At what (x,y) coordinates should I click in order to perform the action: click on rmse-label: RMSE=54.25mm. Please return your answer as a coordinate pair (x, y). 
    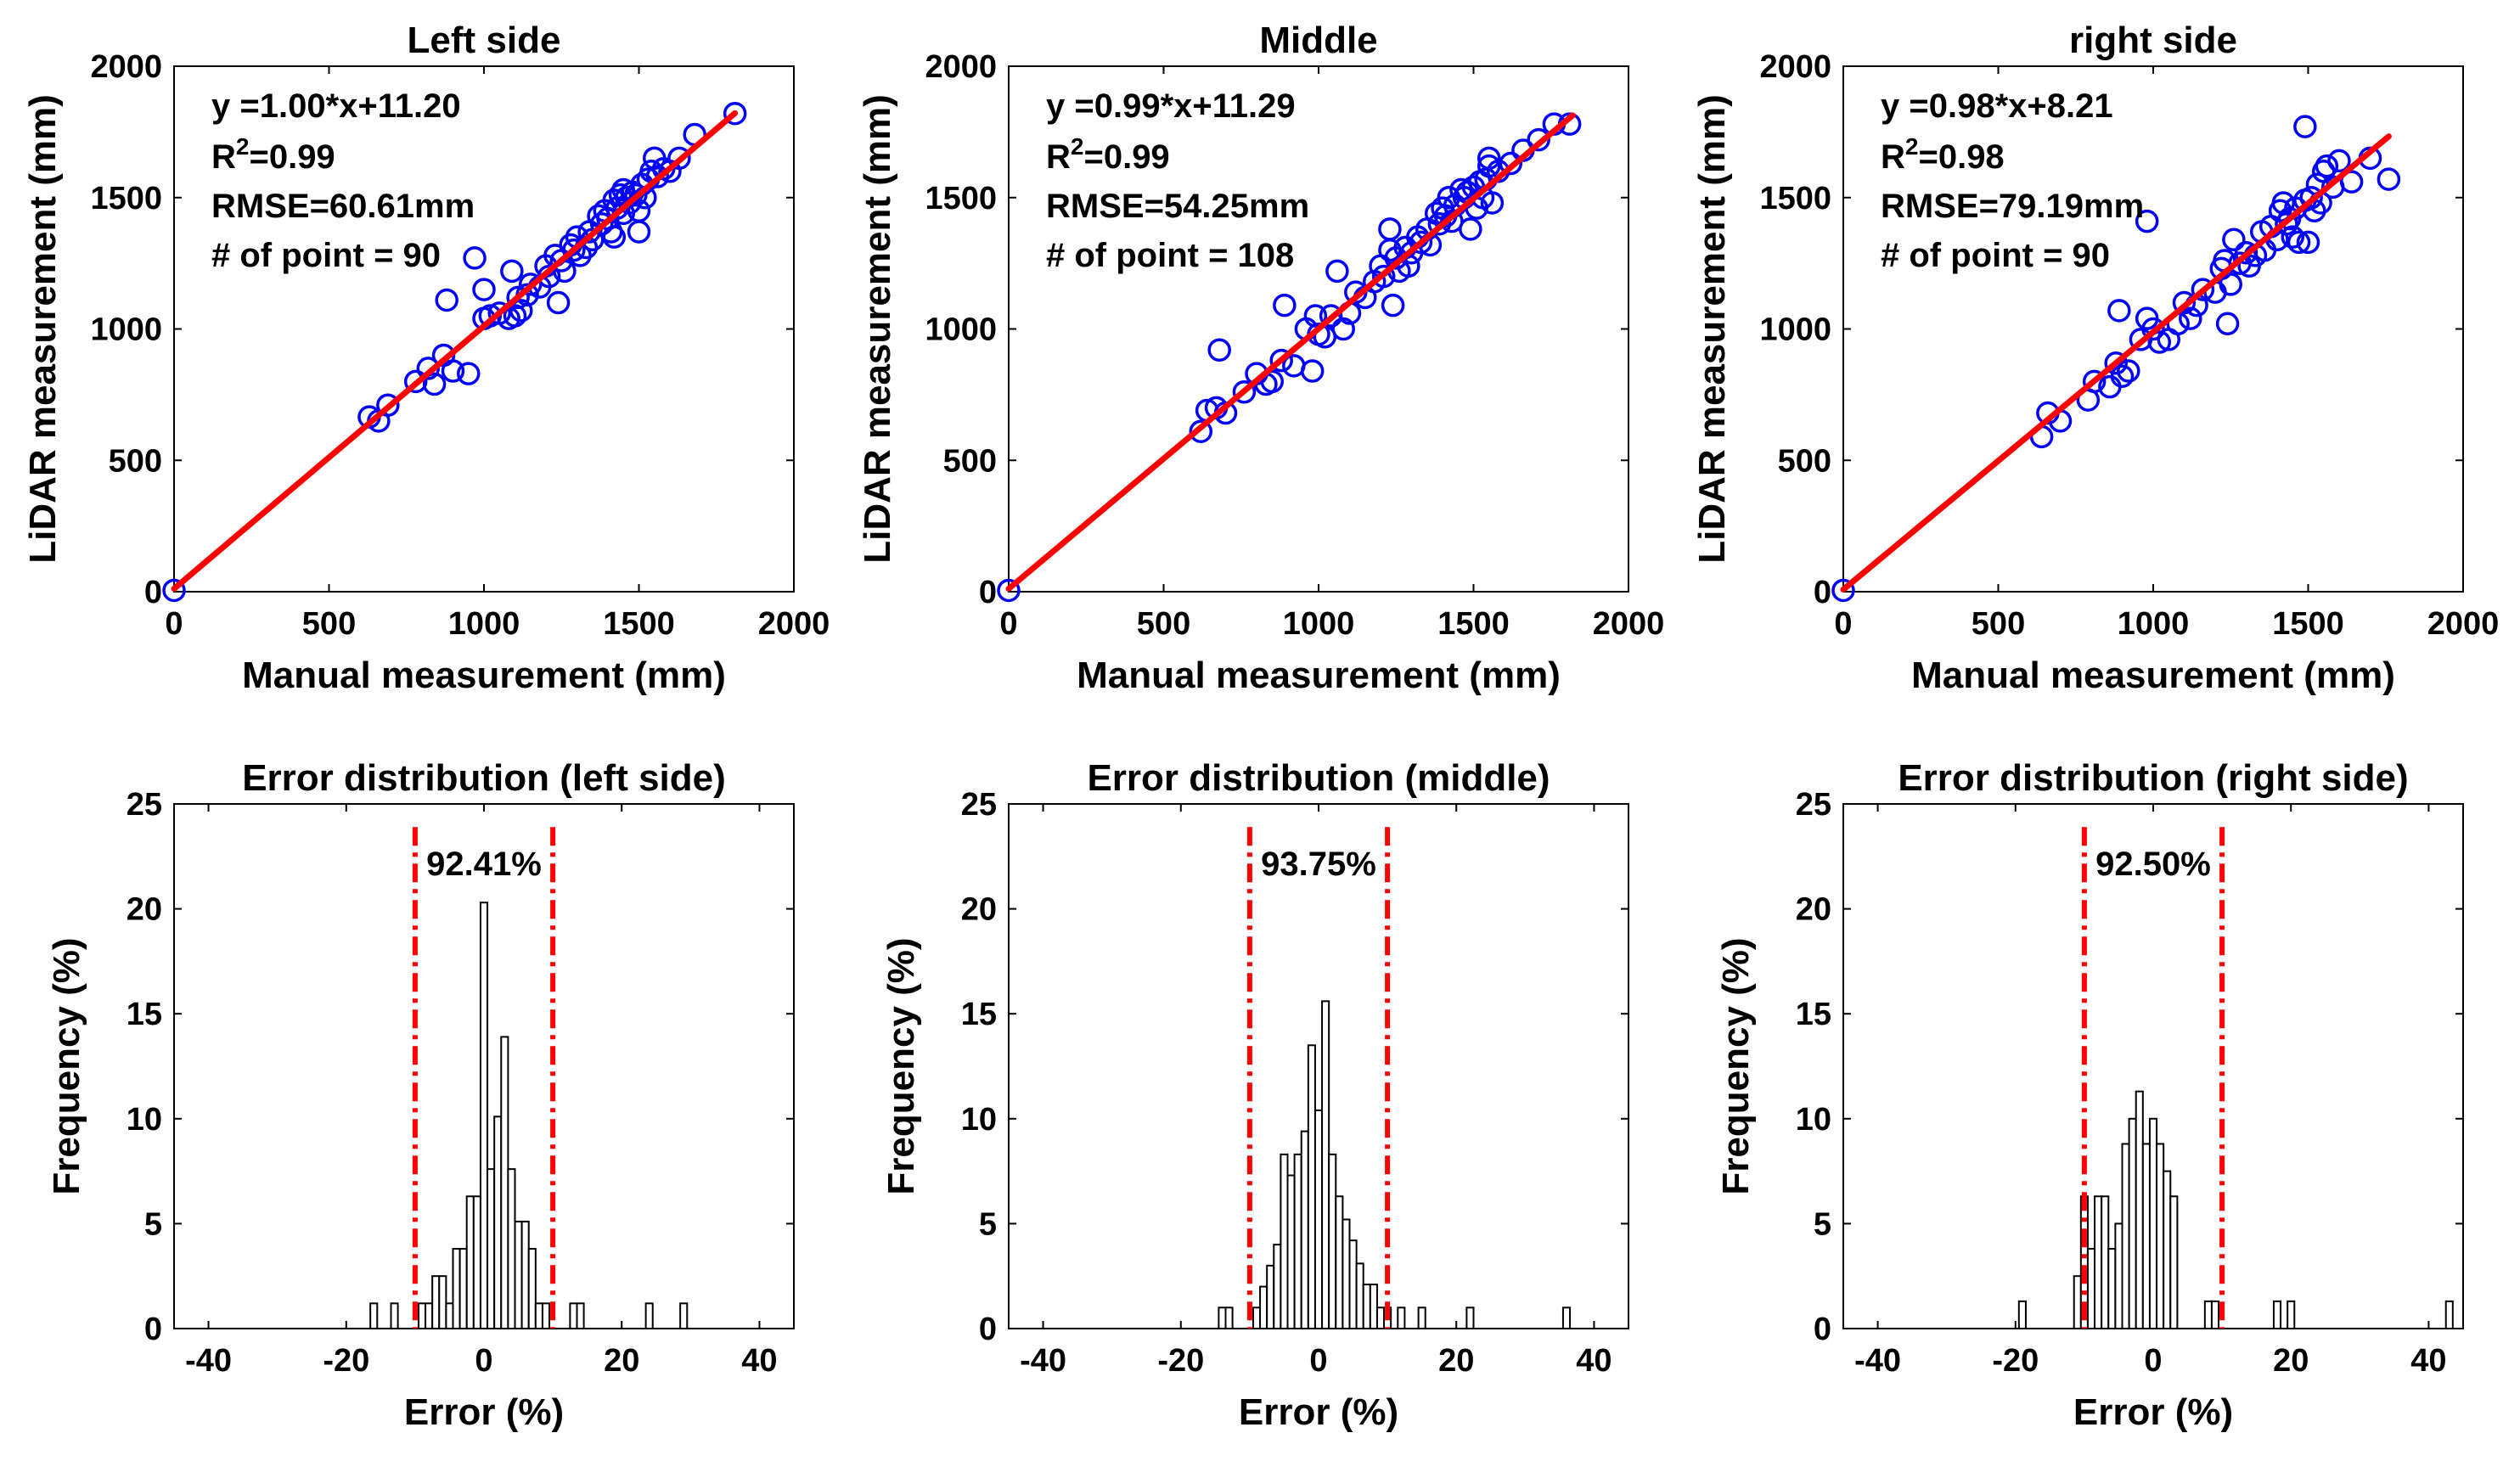
    Looking at the image, I should click on (1178, 206).